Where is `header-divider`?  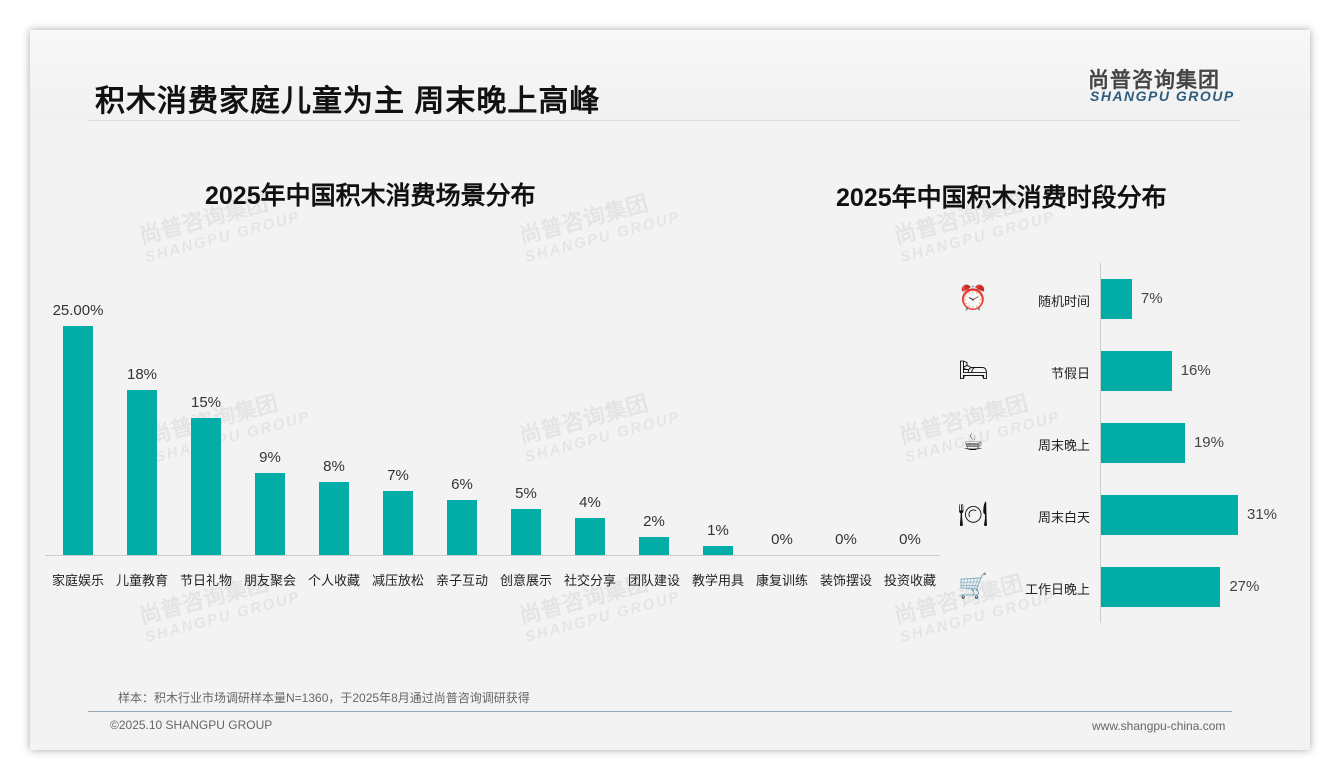
header-divider is located at coordinates (664, 120).